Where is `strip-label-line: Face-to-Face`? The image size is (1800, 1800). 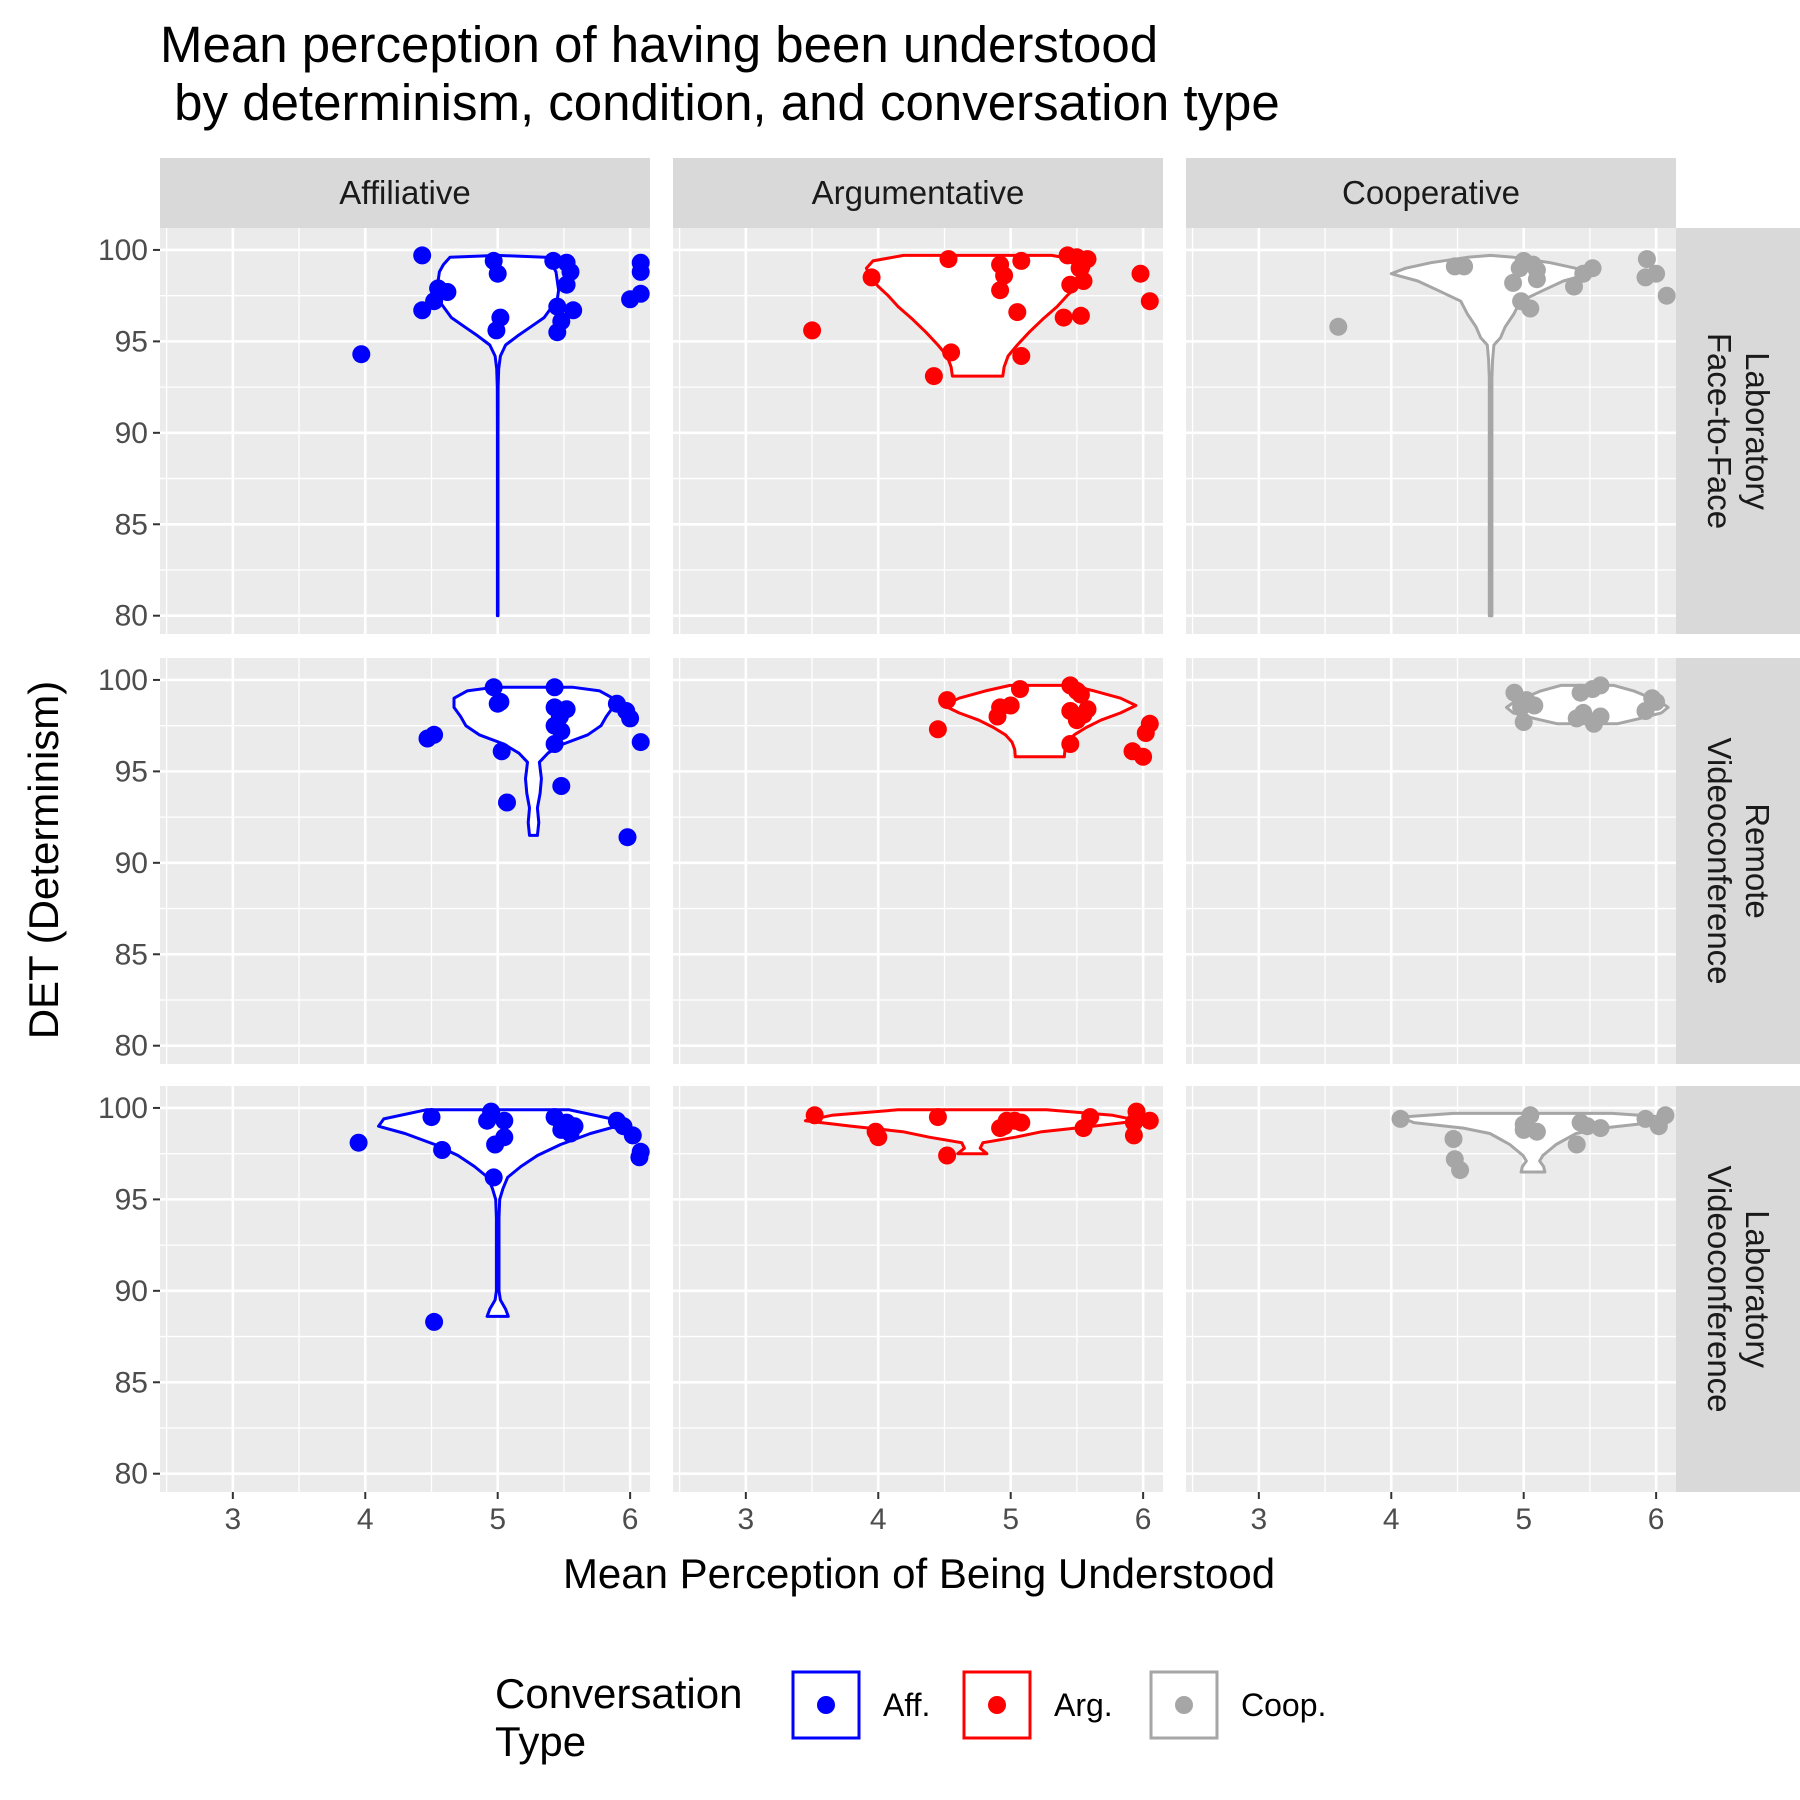 strip-label-line: Face-to-Face is located at coordinates (1719, 431).